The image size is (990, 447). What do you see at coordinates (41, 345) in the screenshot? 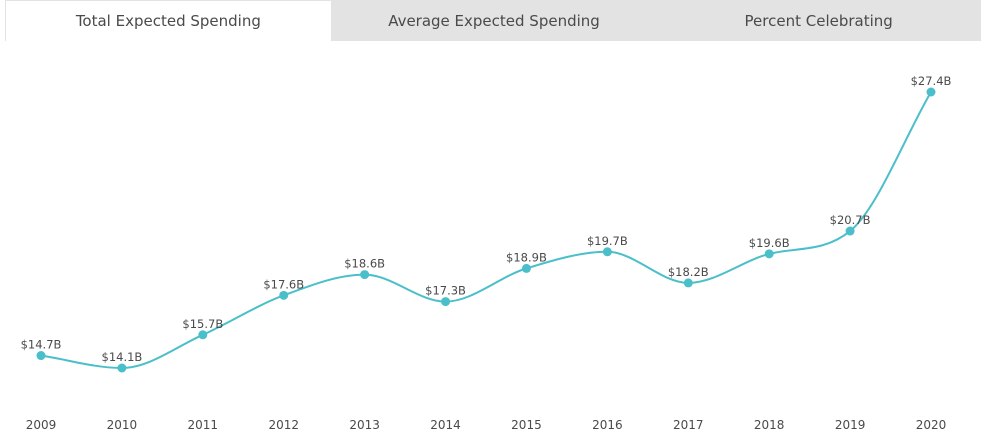
I see `data-label-2009: $14.7B` at bounding box center [41, 345].